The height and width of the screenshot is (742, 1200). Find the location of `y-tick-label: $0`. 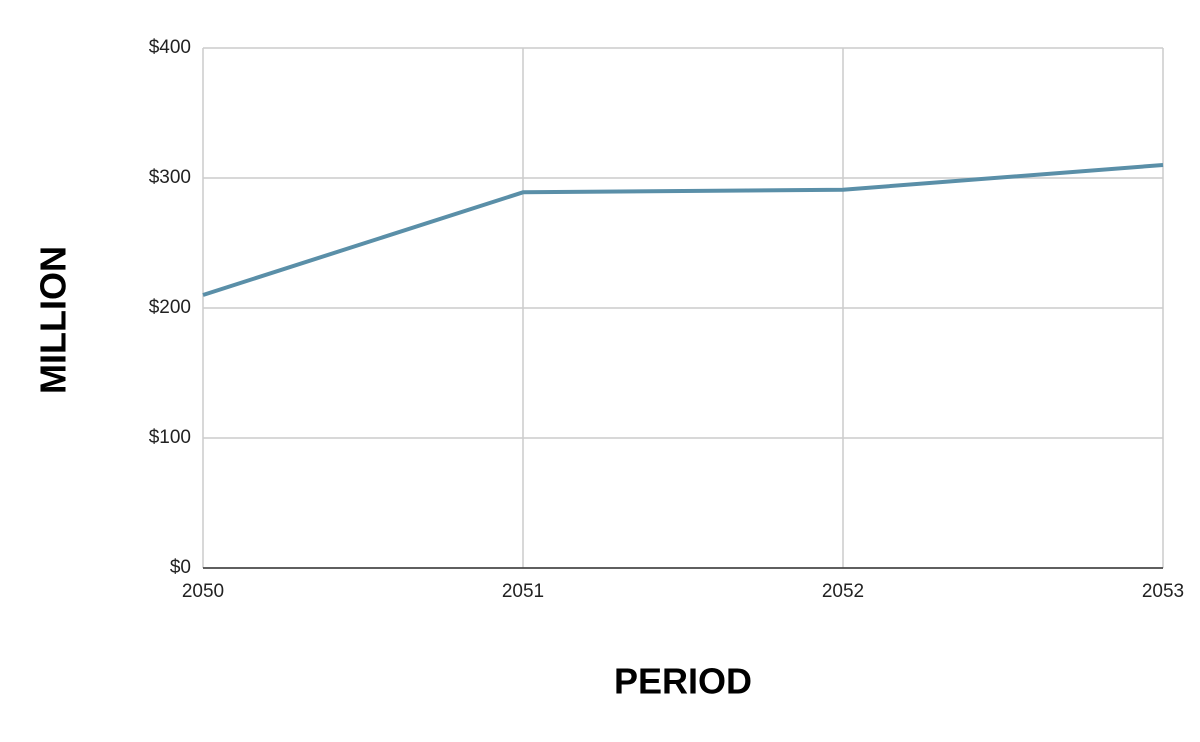

y-tick-label: $0 is located at coordinates (180, 567).